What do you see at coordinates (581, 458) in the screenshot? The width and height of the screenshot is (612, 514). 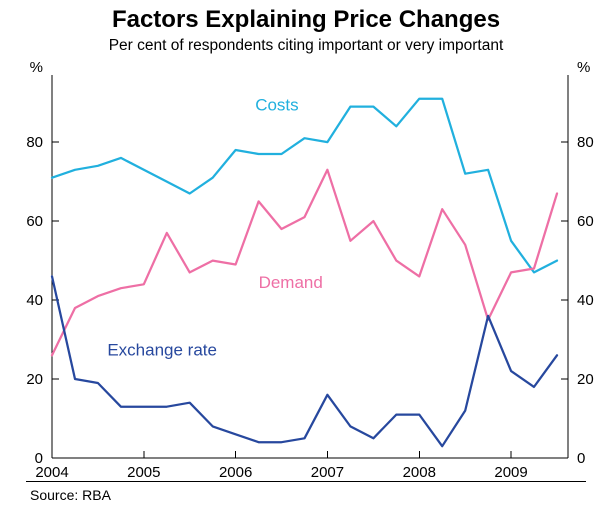 I see `y-tick-label-right-0: 0` at bounding box center [581, 458].